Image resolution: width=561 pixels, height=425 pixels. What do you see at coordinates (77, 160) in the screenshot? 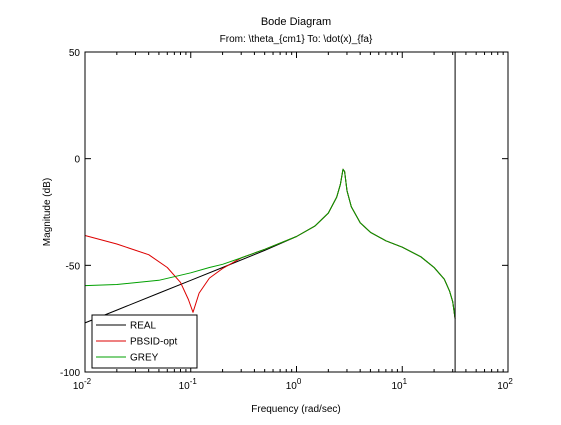
I see `y-tick-label: 0` at bounding box center [77, 160].